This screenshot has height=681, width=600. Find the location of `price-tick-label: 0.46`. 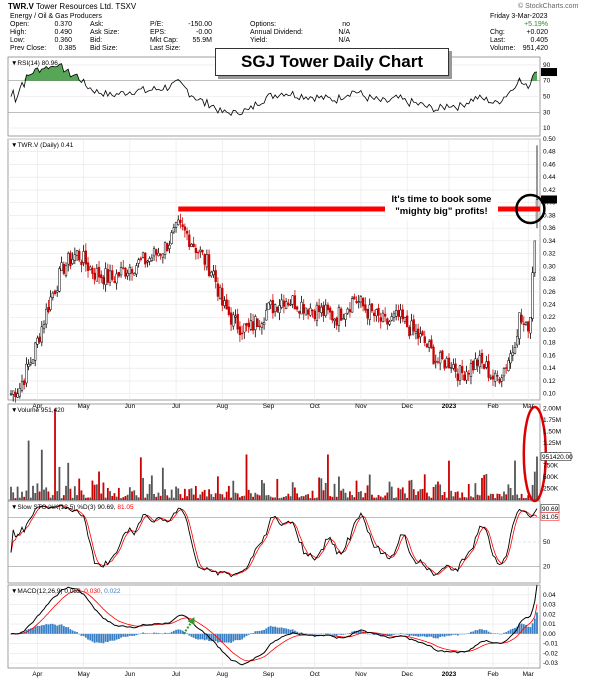

price-tick-label: 0.46 is located at coordinates (549, 164).